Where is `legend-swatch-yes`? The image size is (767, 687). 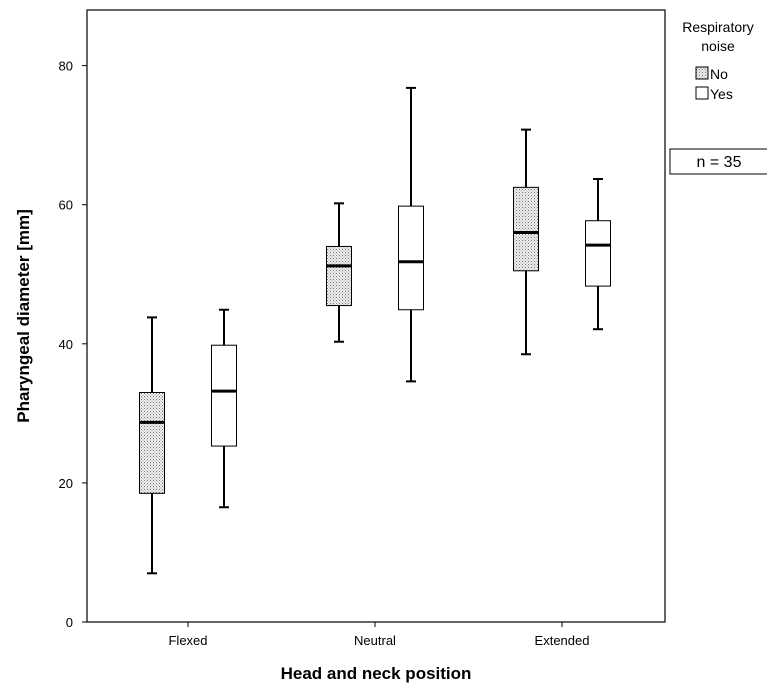 legend-swatch-yes is located at coordinates (702, 93).